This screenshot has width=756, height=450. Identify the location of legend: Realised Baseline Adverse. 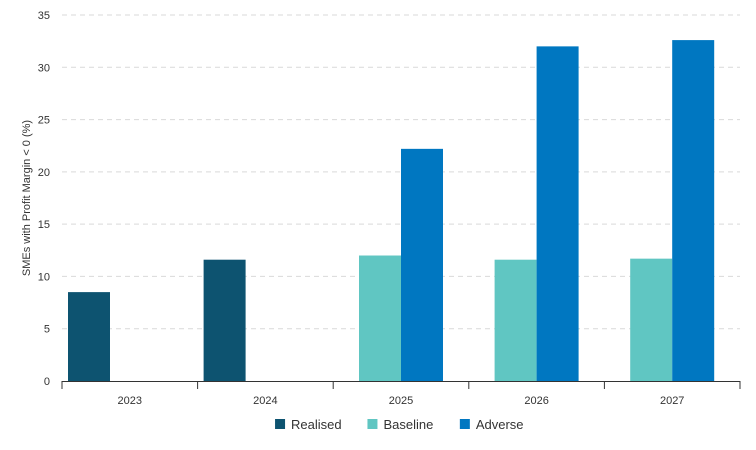
(399, 424).